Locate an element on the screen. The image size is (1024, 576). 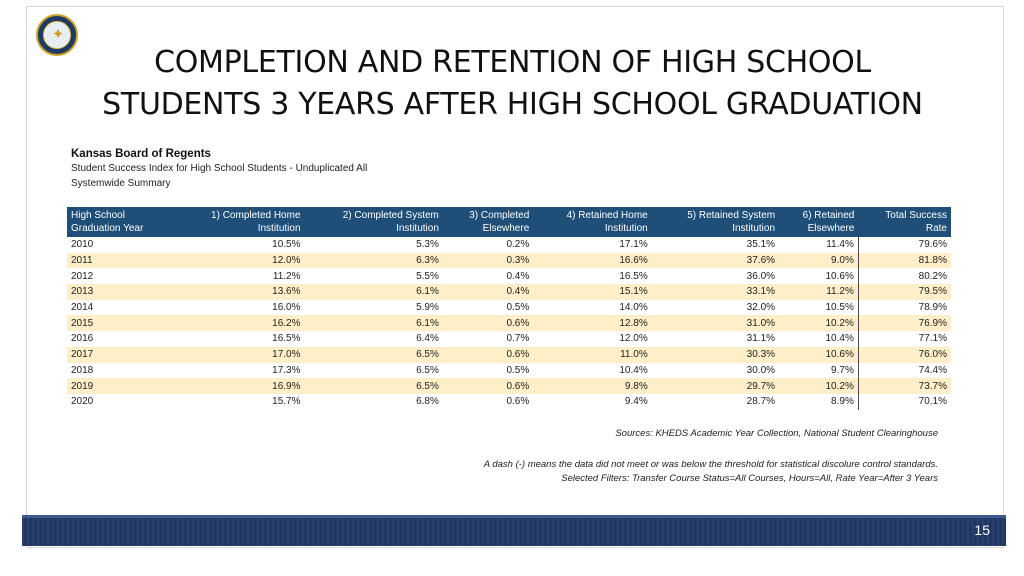
table-row: 2011 12.0% 6.3% 0.3% 16.6% 37.6% 9.0% 81.8% is located at coordinates (509, 260).